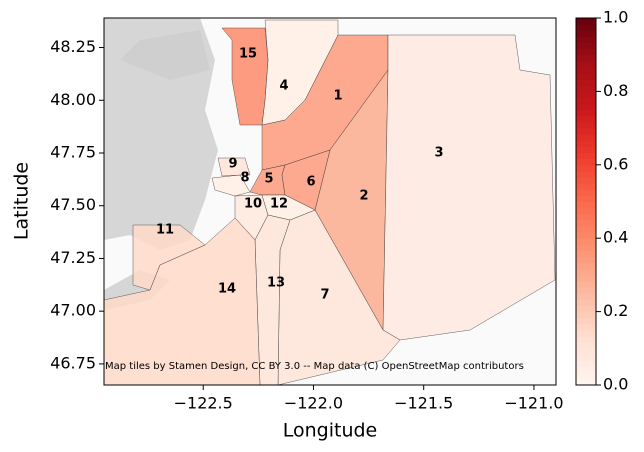 Image resolution: width=644 pixels, height=452 pixels. Describe the element at coordinates (253, 204) in the screenshot. I see `region-label: 10` at that location.